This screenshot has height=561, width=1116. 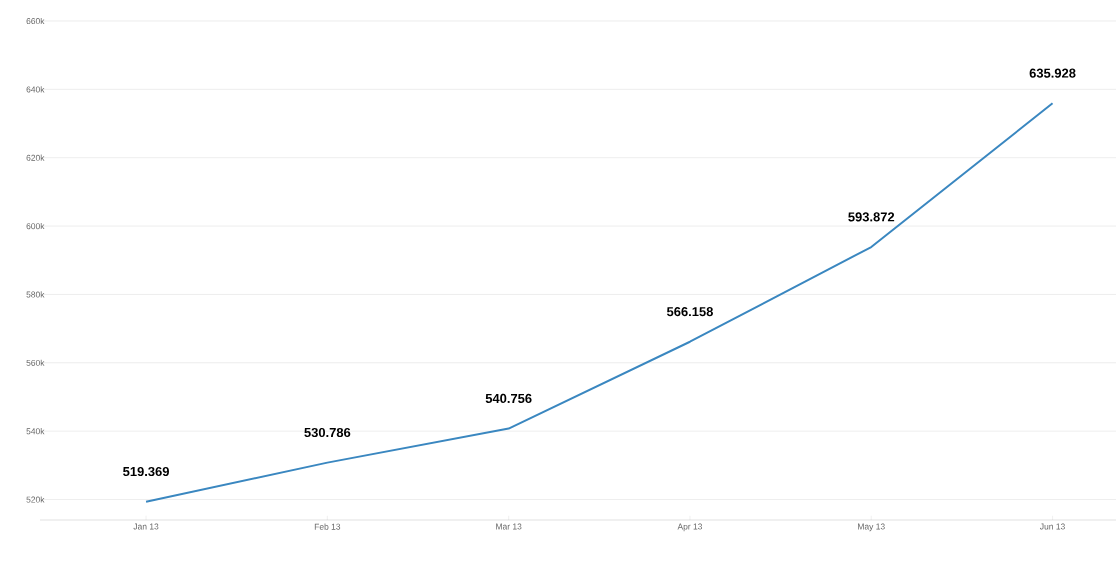 What do you see at coordinates (690, 527) in the screenshot?
I see `x-tick-label: Apr 13` at bounding box center [690, 527].